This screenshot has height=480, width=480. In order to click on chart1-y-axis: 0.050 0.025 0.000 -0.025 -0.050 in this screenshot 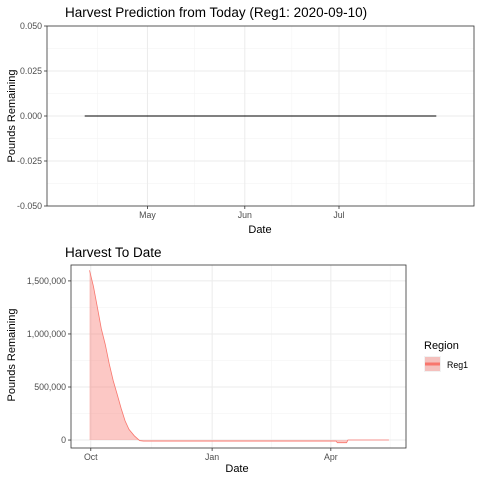, I will do `click(32, 116)`.